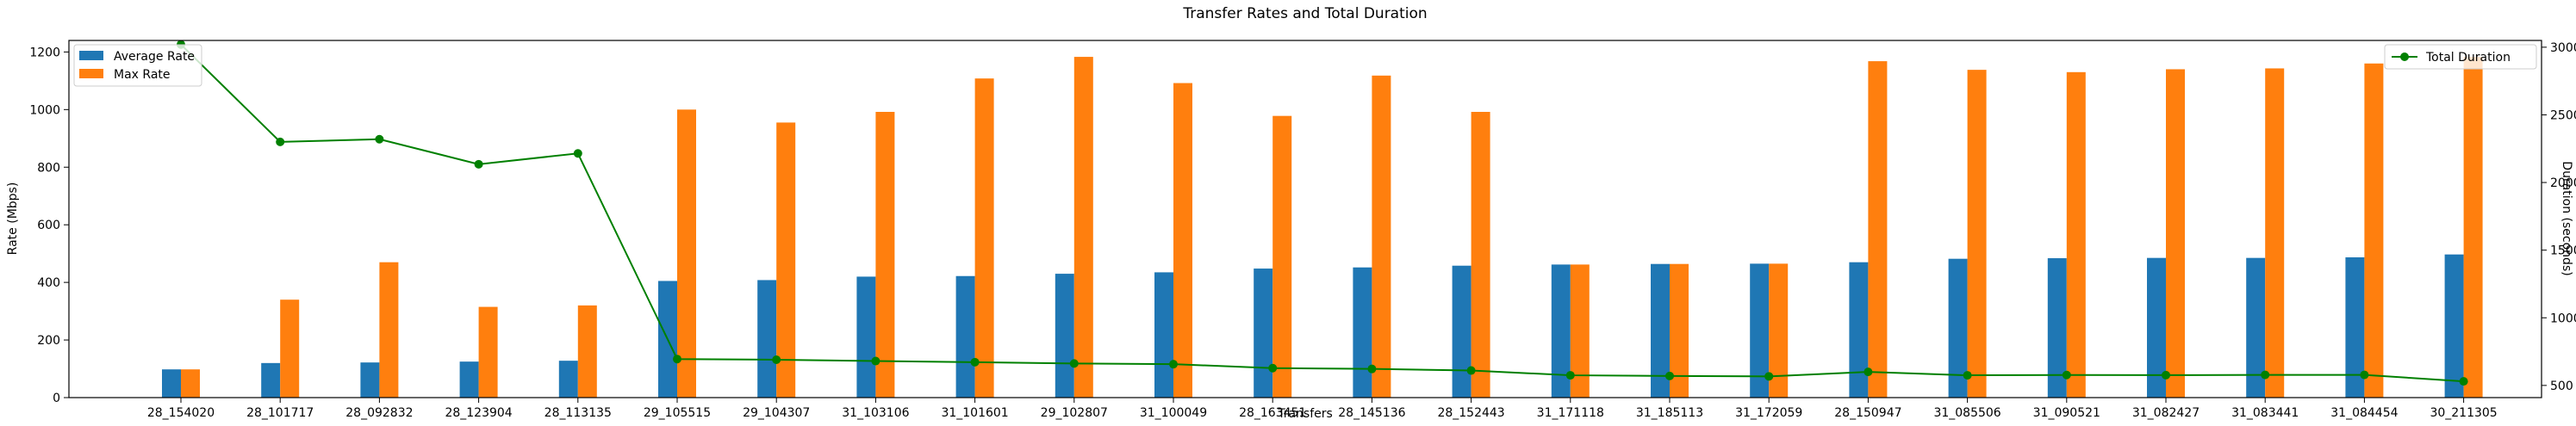  I want to click on x-tick-label-29_102807: 29_102807, so click(1074, 413).